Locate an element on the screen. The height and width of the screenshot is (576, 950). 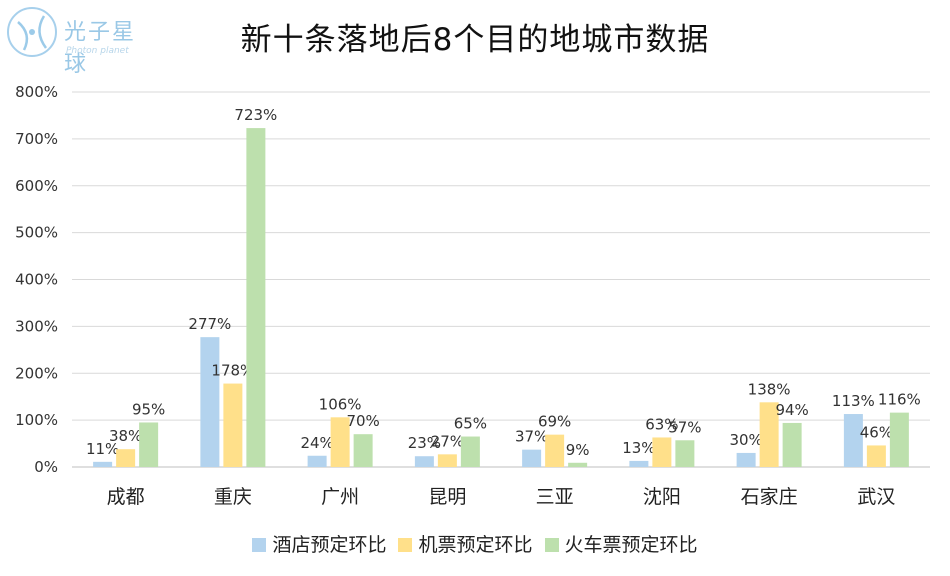
data-label: 70% is located at coordinates (362, 421).